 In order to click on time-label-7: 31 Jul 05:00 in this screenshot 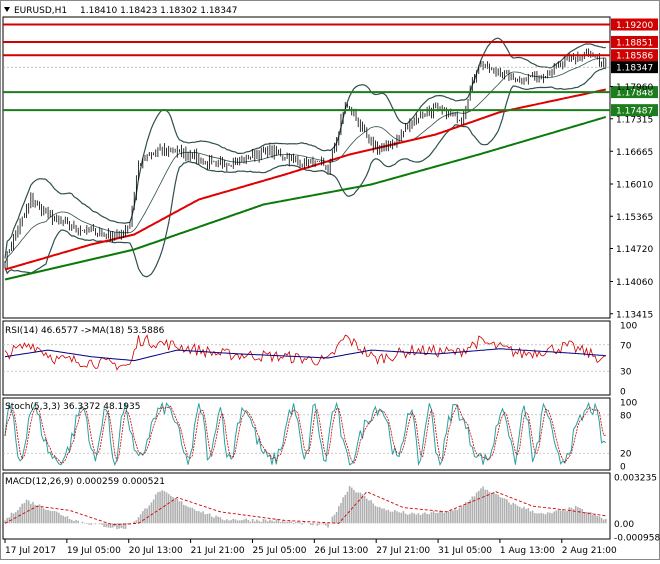, I will do `click(465, 551)`.